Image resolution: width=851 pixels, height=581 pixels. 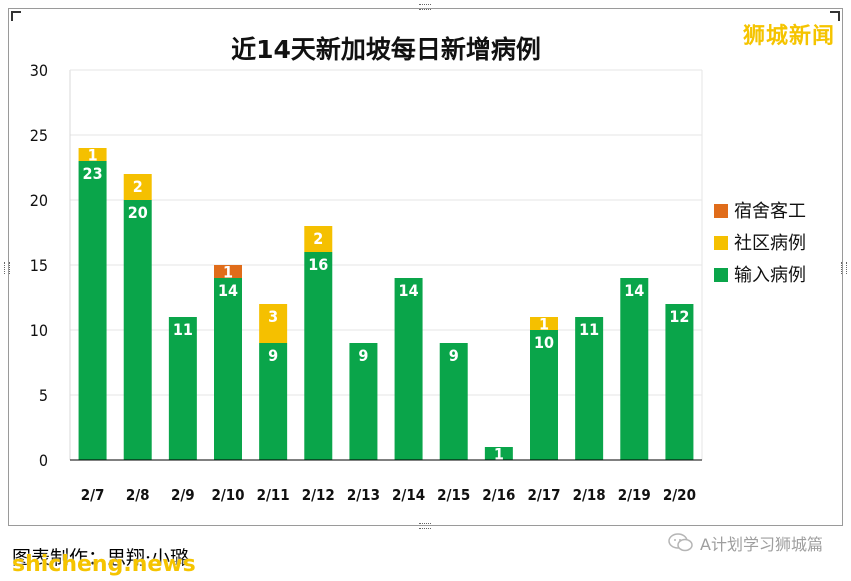 What do you see at coordinates (761, 544) in the screenshot?
I see `wechat-account-name: A计划学习狮城篇` at bounding box center [761, 544].